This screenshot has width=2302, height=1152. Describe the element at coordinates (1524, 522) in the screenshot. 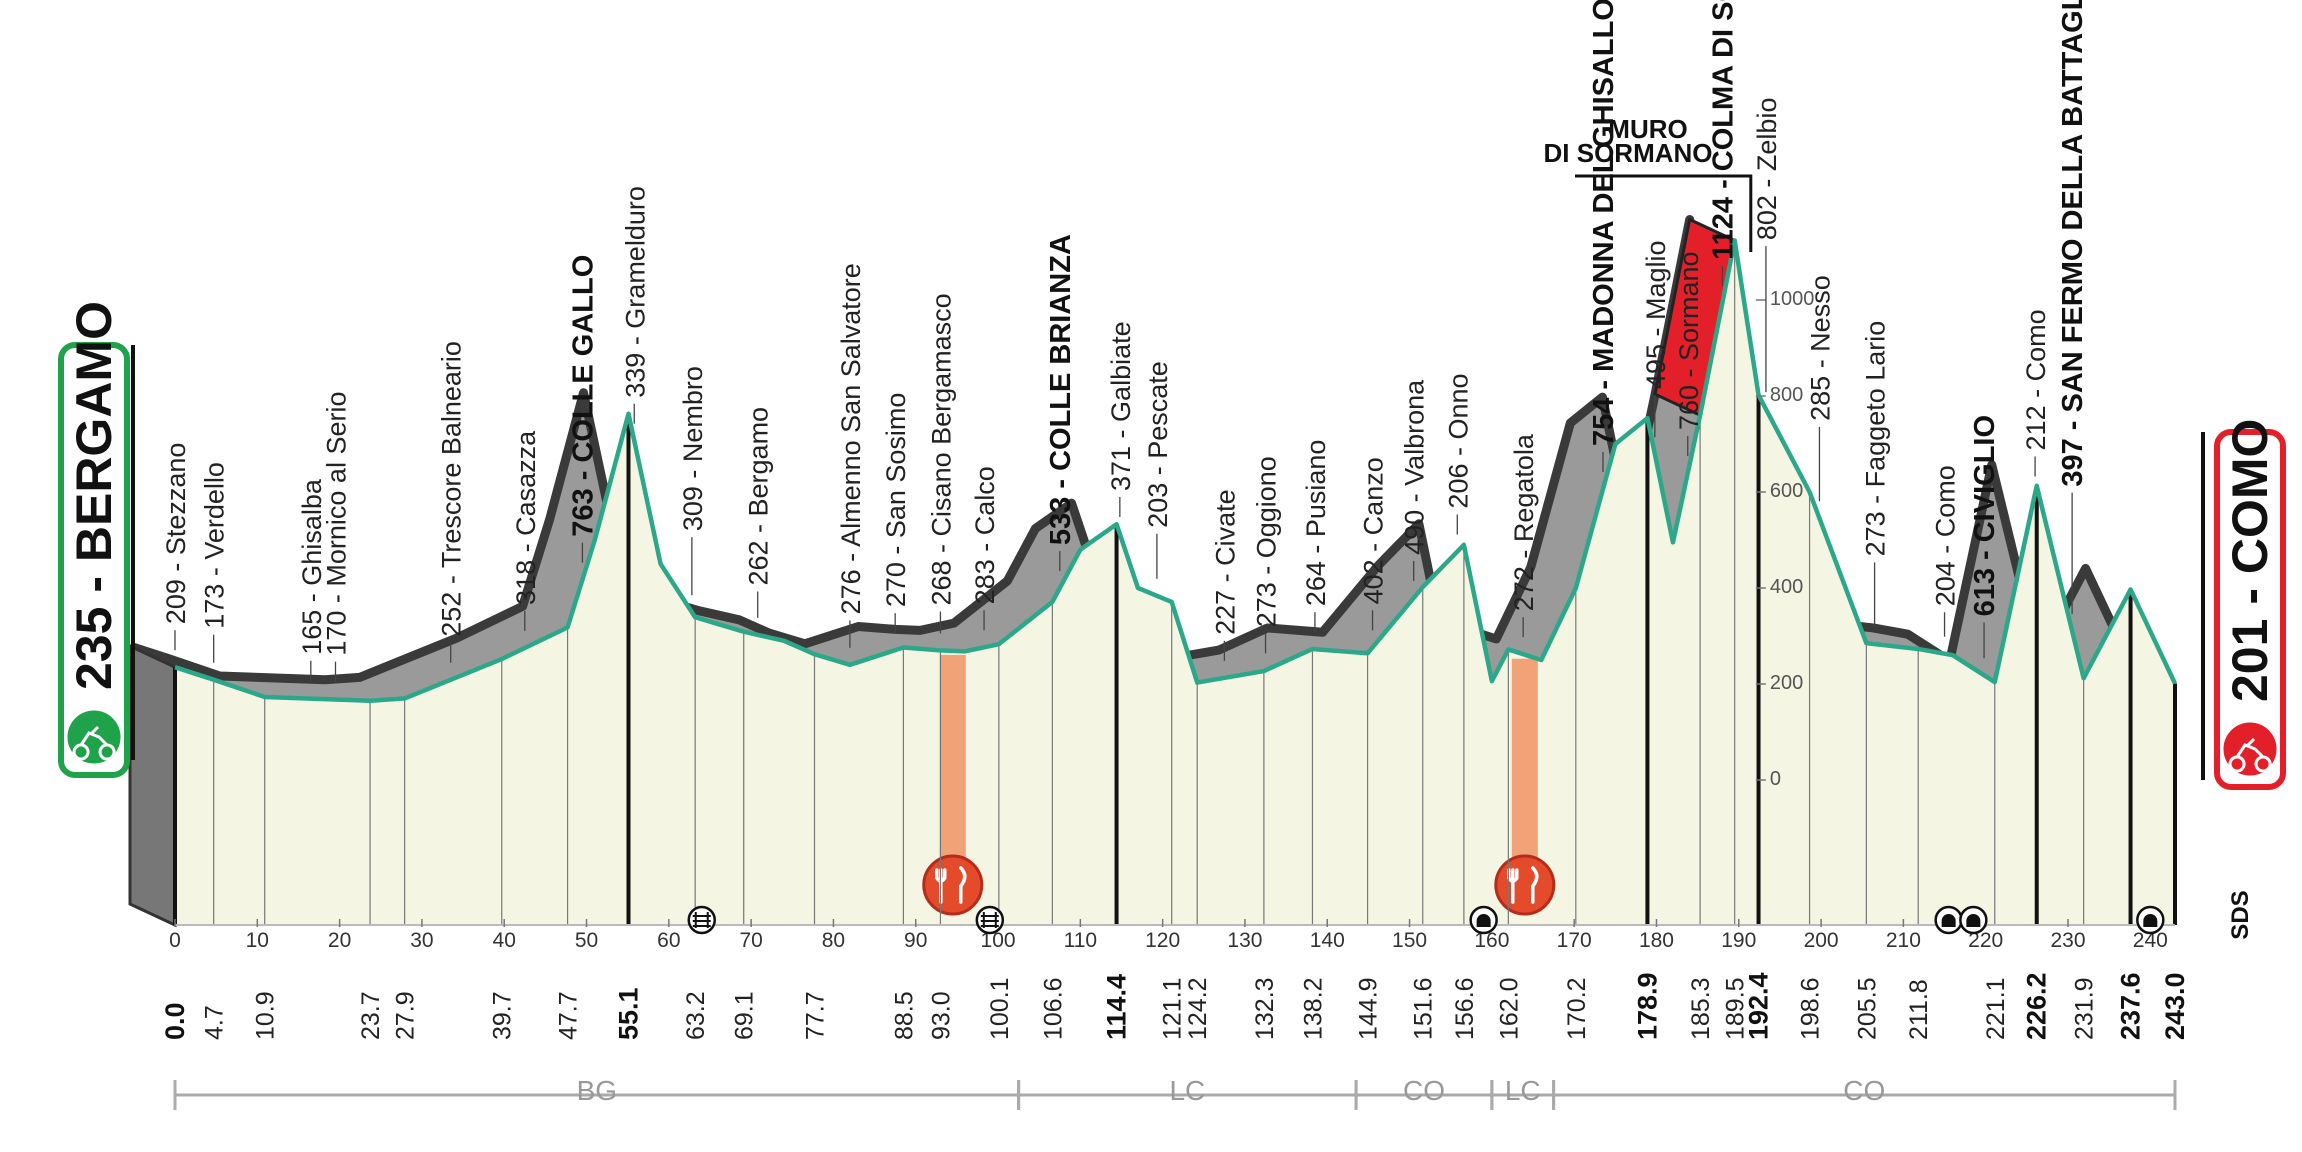

I see `place-label: 272 - Regatola` at that location.